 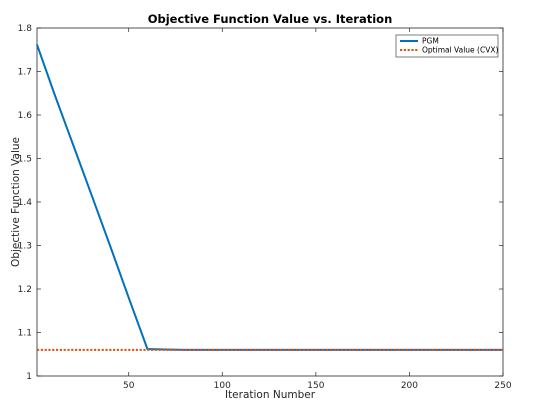 I want to click on legend-label-optimal-value: Optimal Value (CVX), so click(x=460, y=50).